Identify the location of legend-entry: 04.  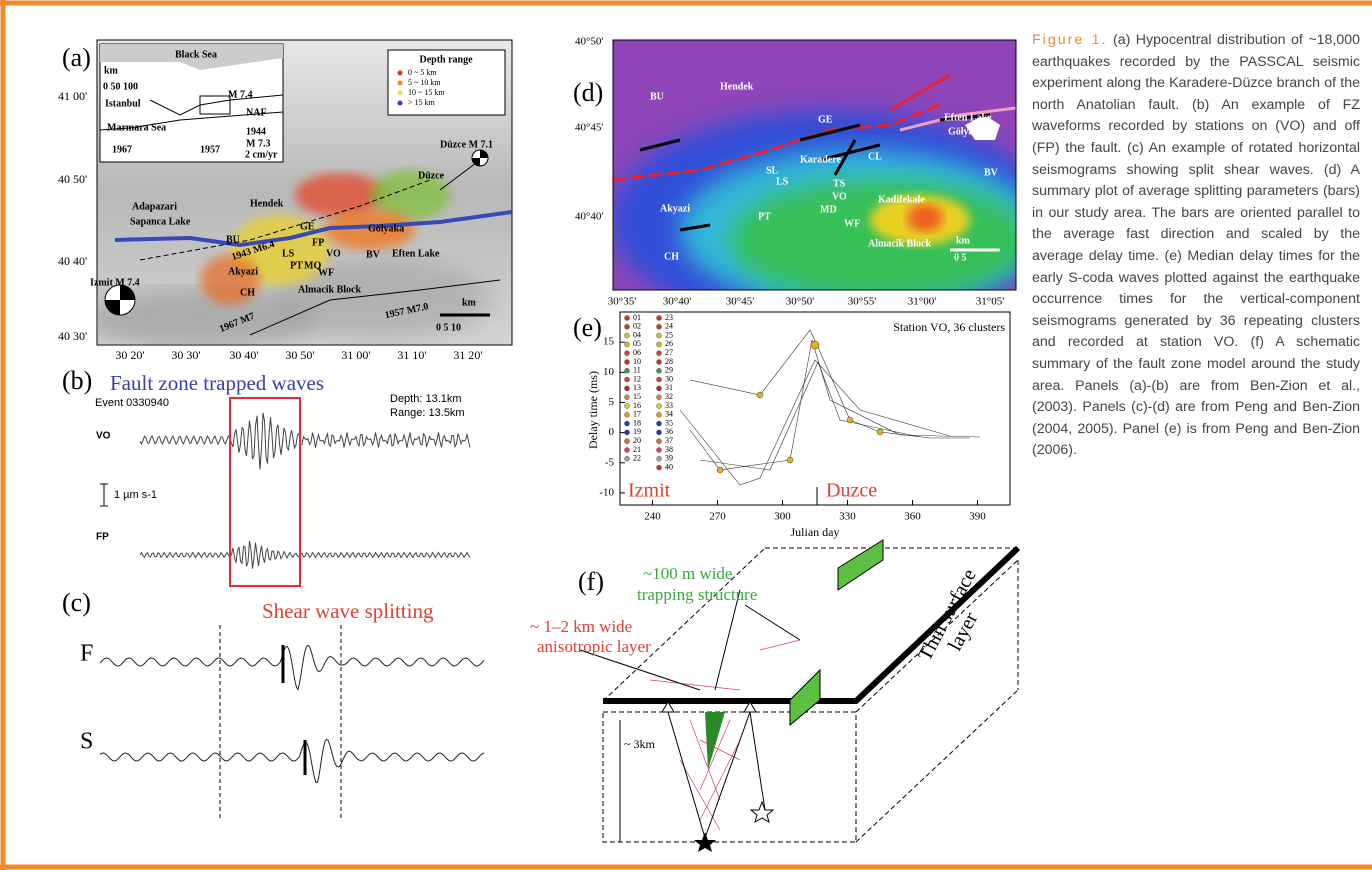
(637, 334).